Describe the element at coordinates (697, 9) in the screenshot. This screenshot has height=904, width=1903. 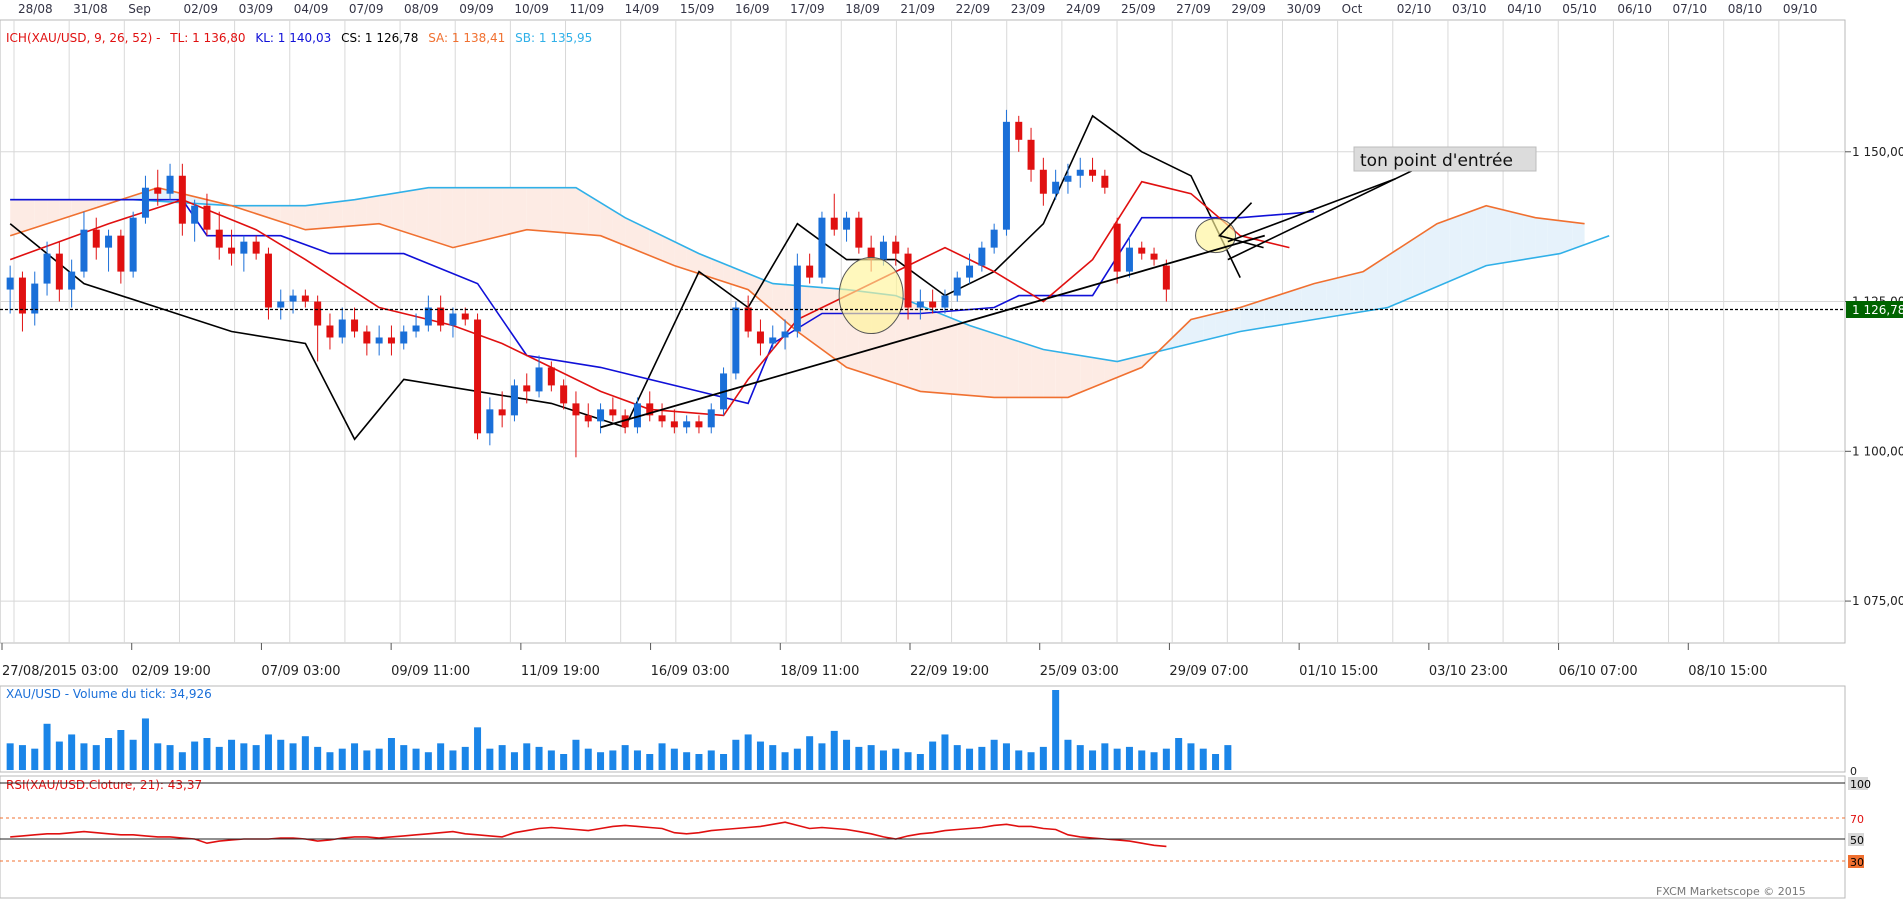
I see `top-axis-label: 15/09` at that location.